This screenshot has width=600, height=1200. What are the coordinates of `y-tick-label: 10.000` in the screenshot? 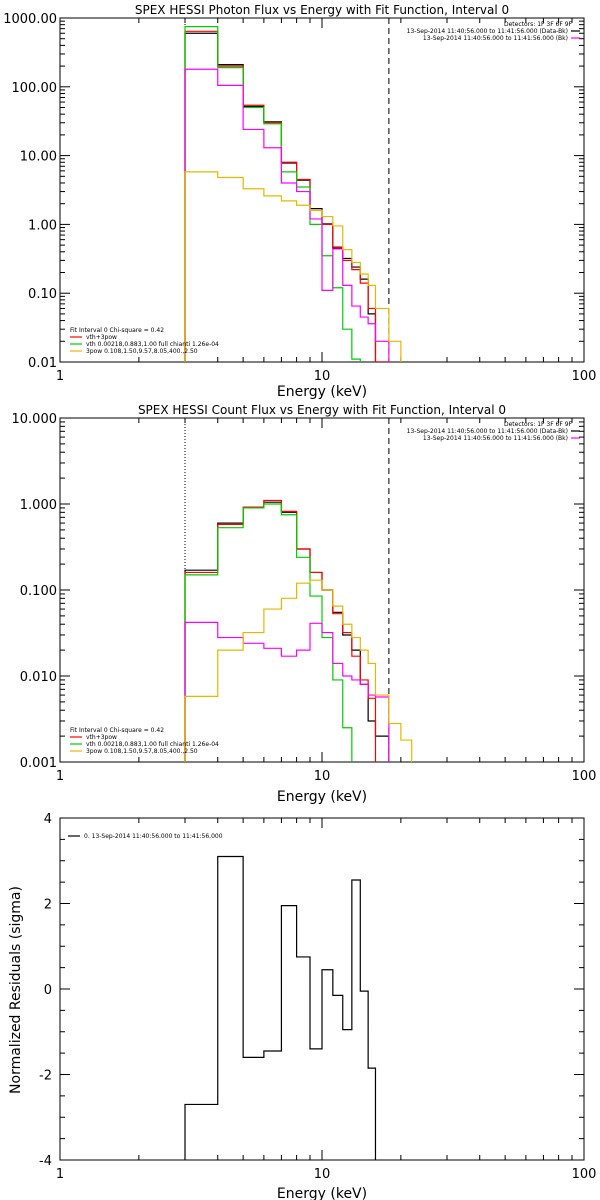 It's located at (35, 419).